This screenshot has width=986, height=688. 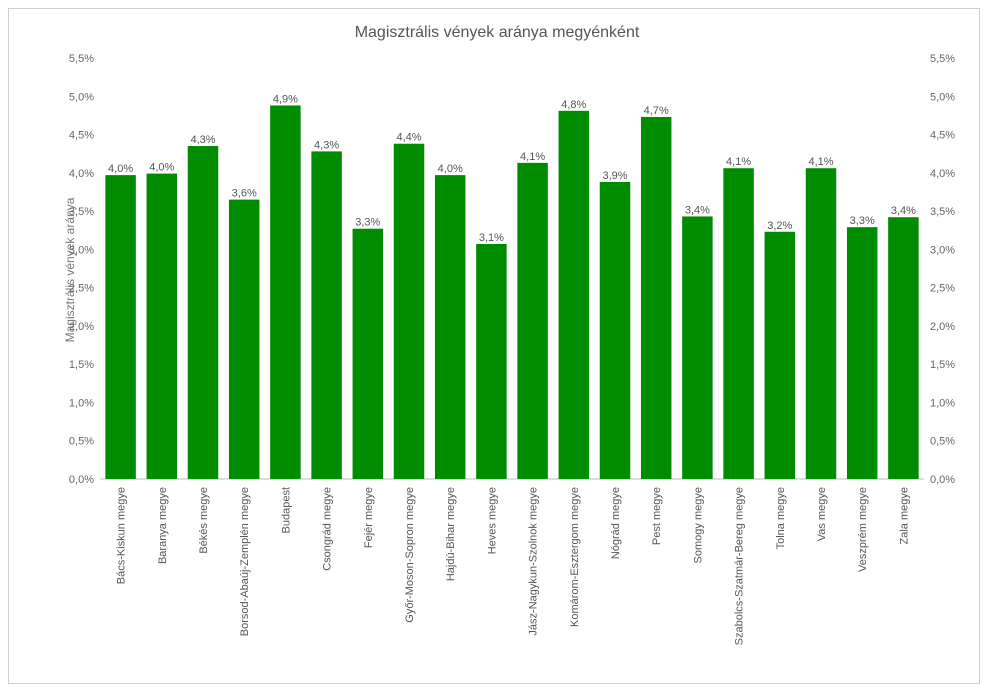 I want to click on category-label-17: Vas megye, so click(x=822, y=514).